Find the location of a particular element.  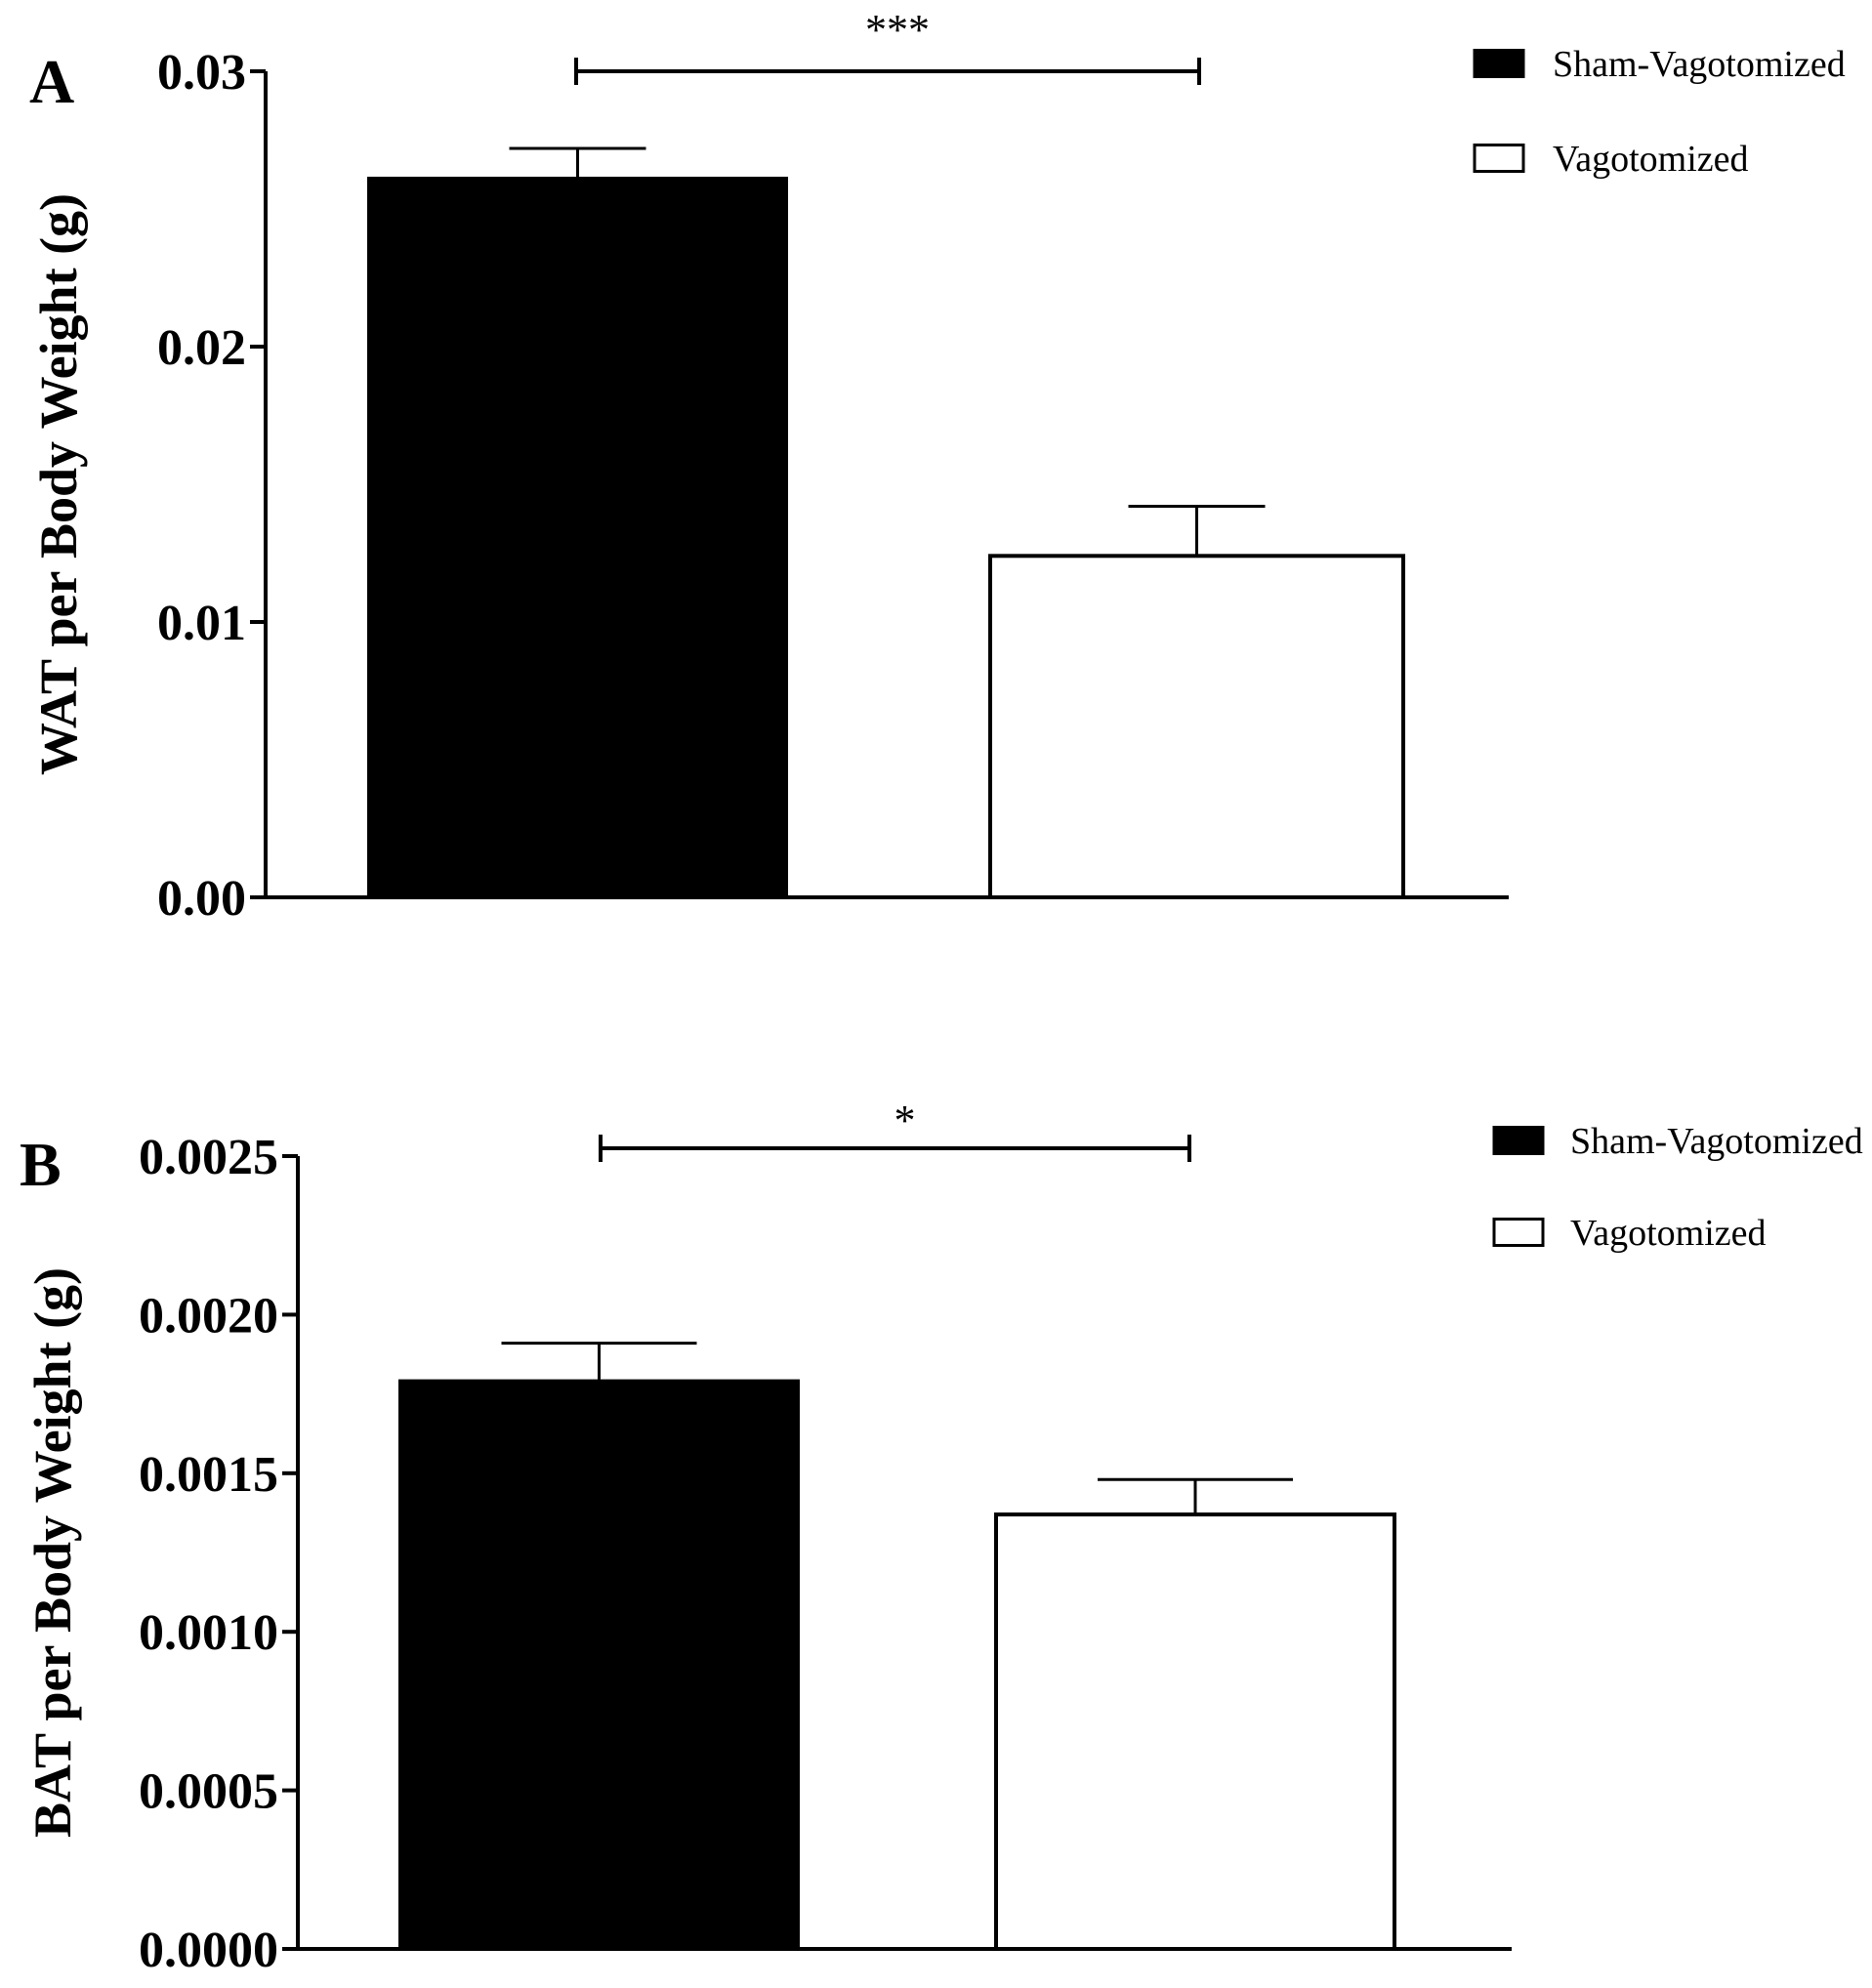

y-tick-label: 0.0010 is located at coordinates (208, 1633).